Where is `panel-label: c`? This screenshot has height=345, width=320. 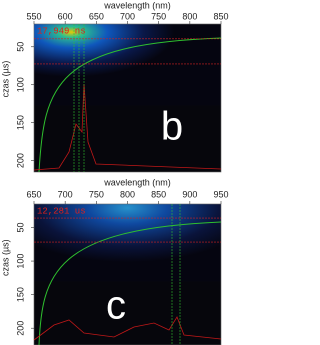
panel-label: c is located at coordinates (116, 306).